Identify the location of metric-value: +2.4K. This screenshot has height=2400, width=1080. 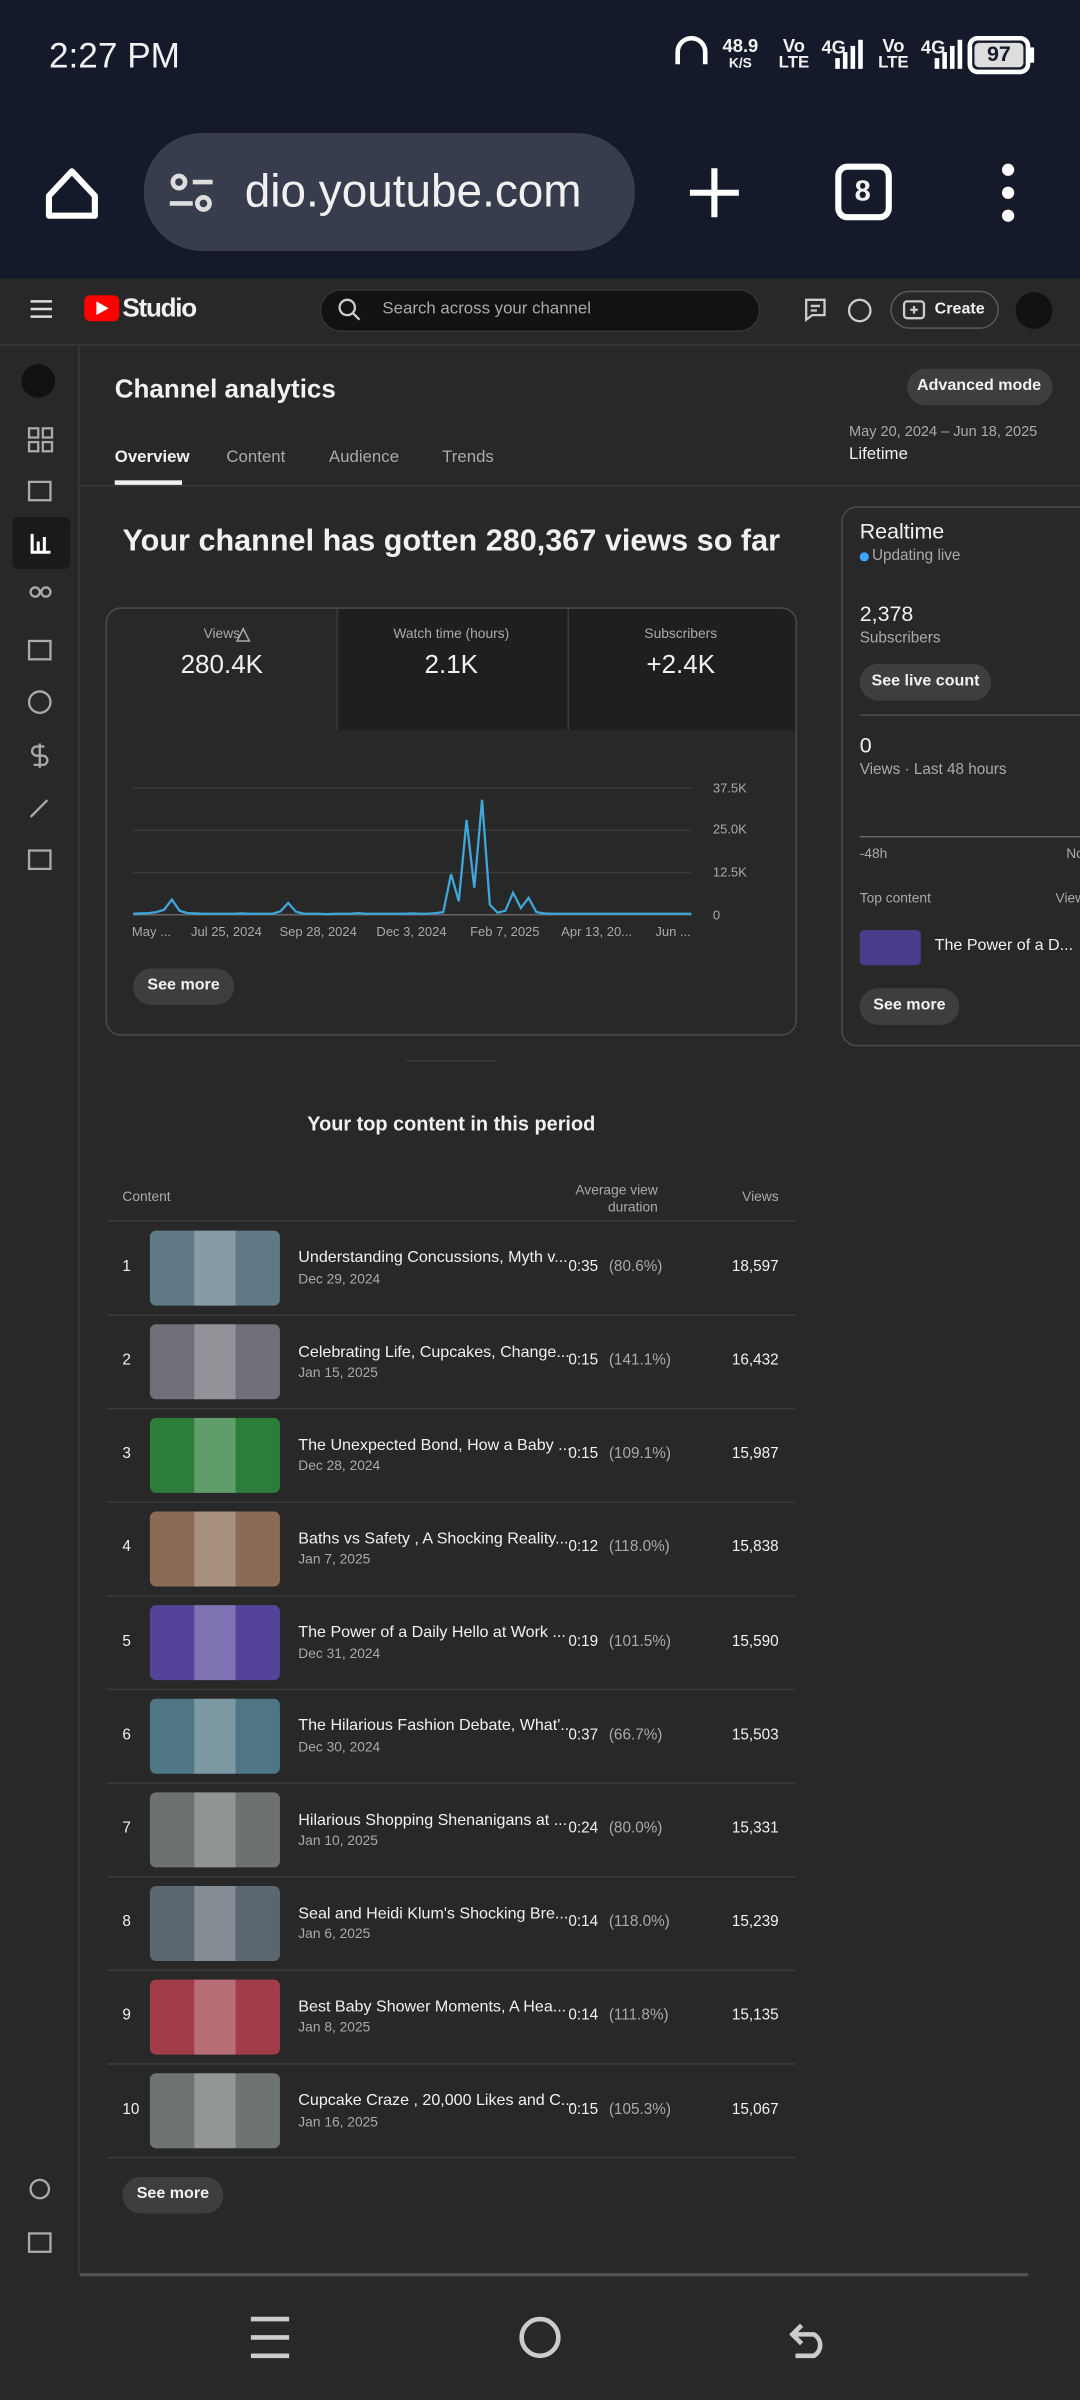
(681, 665).